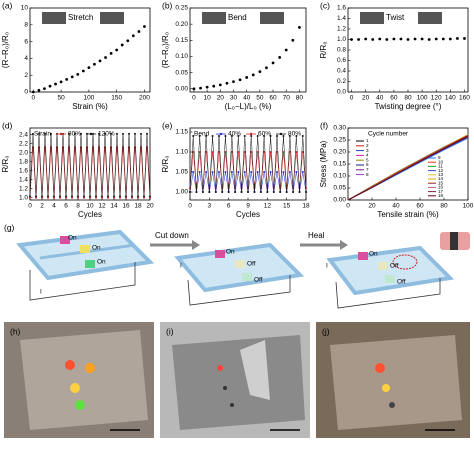 The image size is (474, 449). Describe the element at coordinates (72, 238) in the screenshot. I see `led-state: On` at that location.